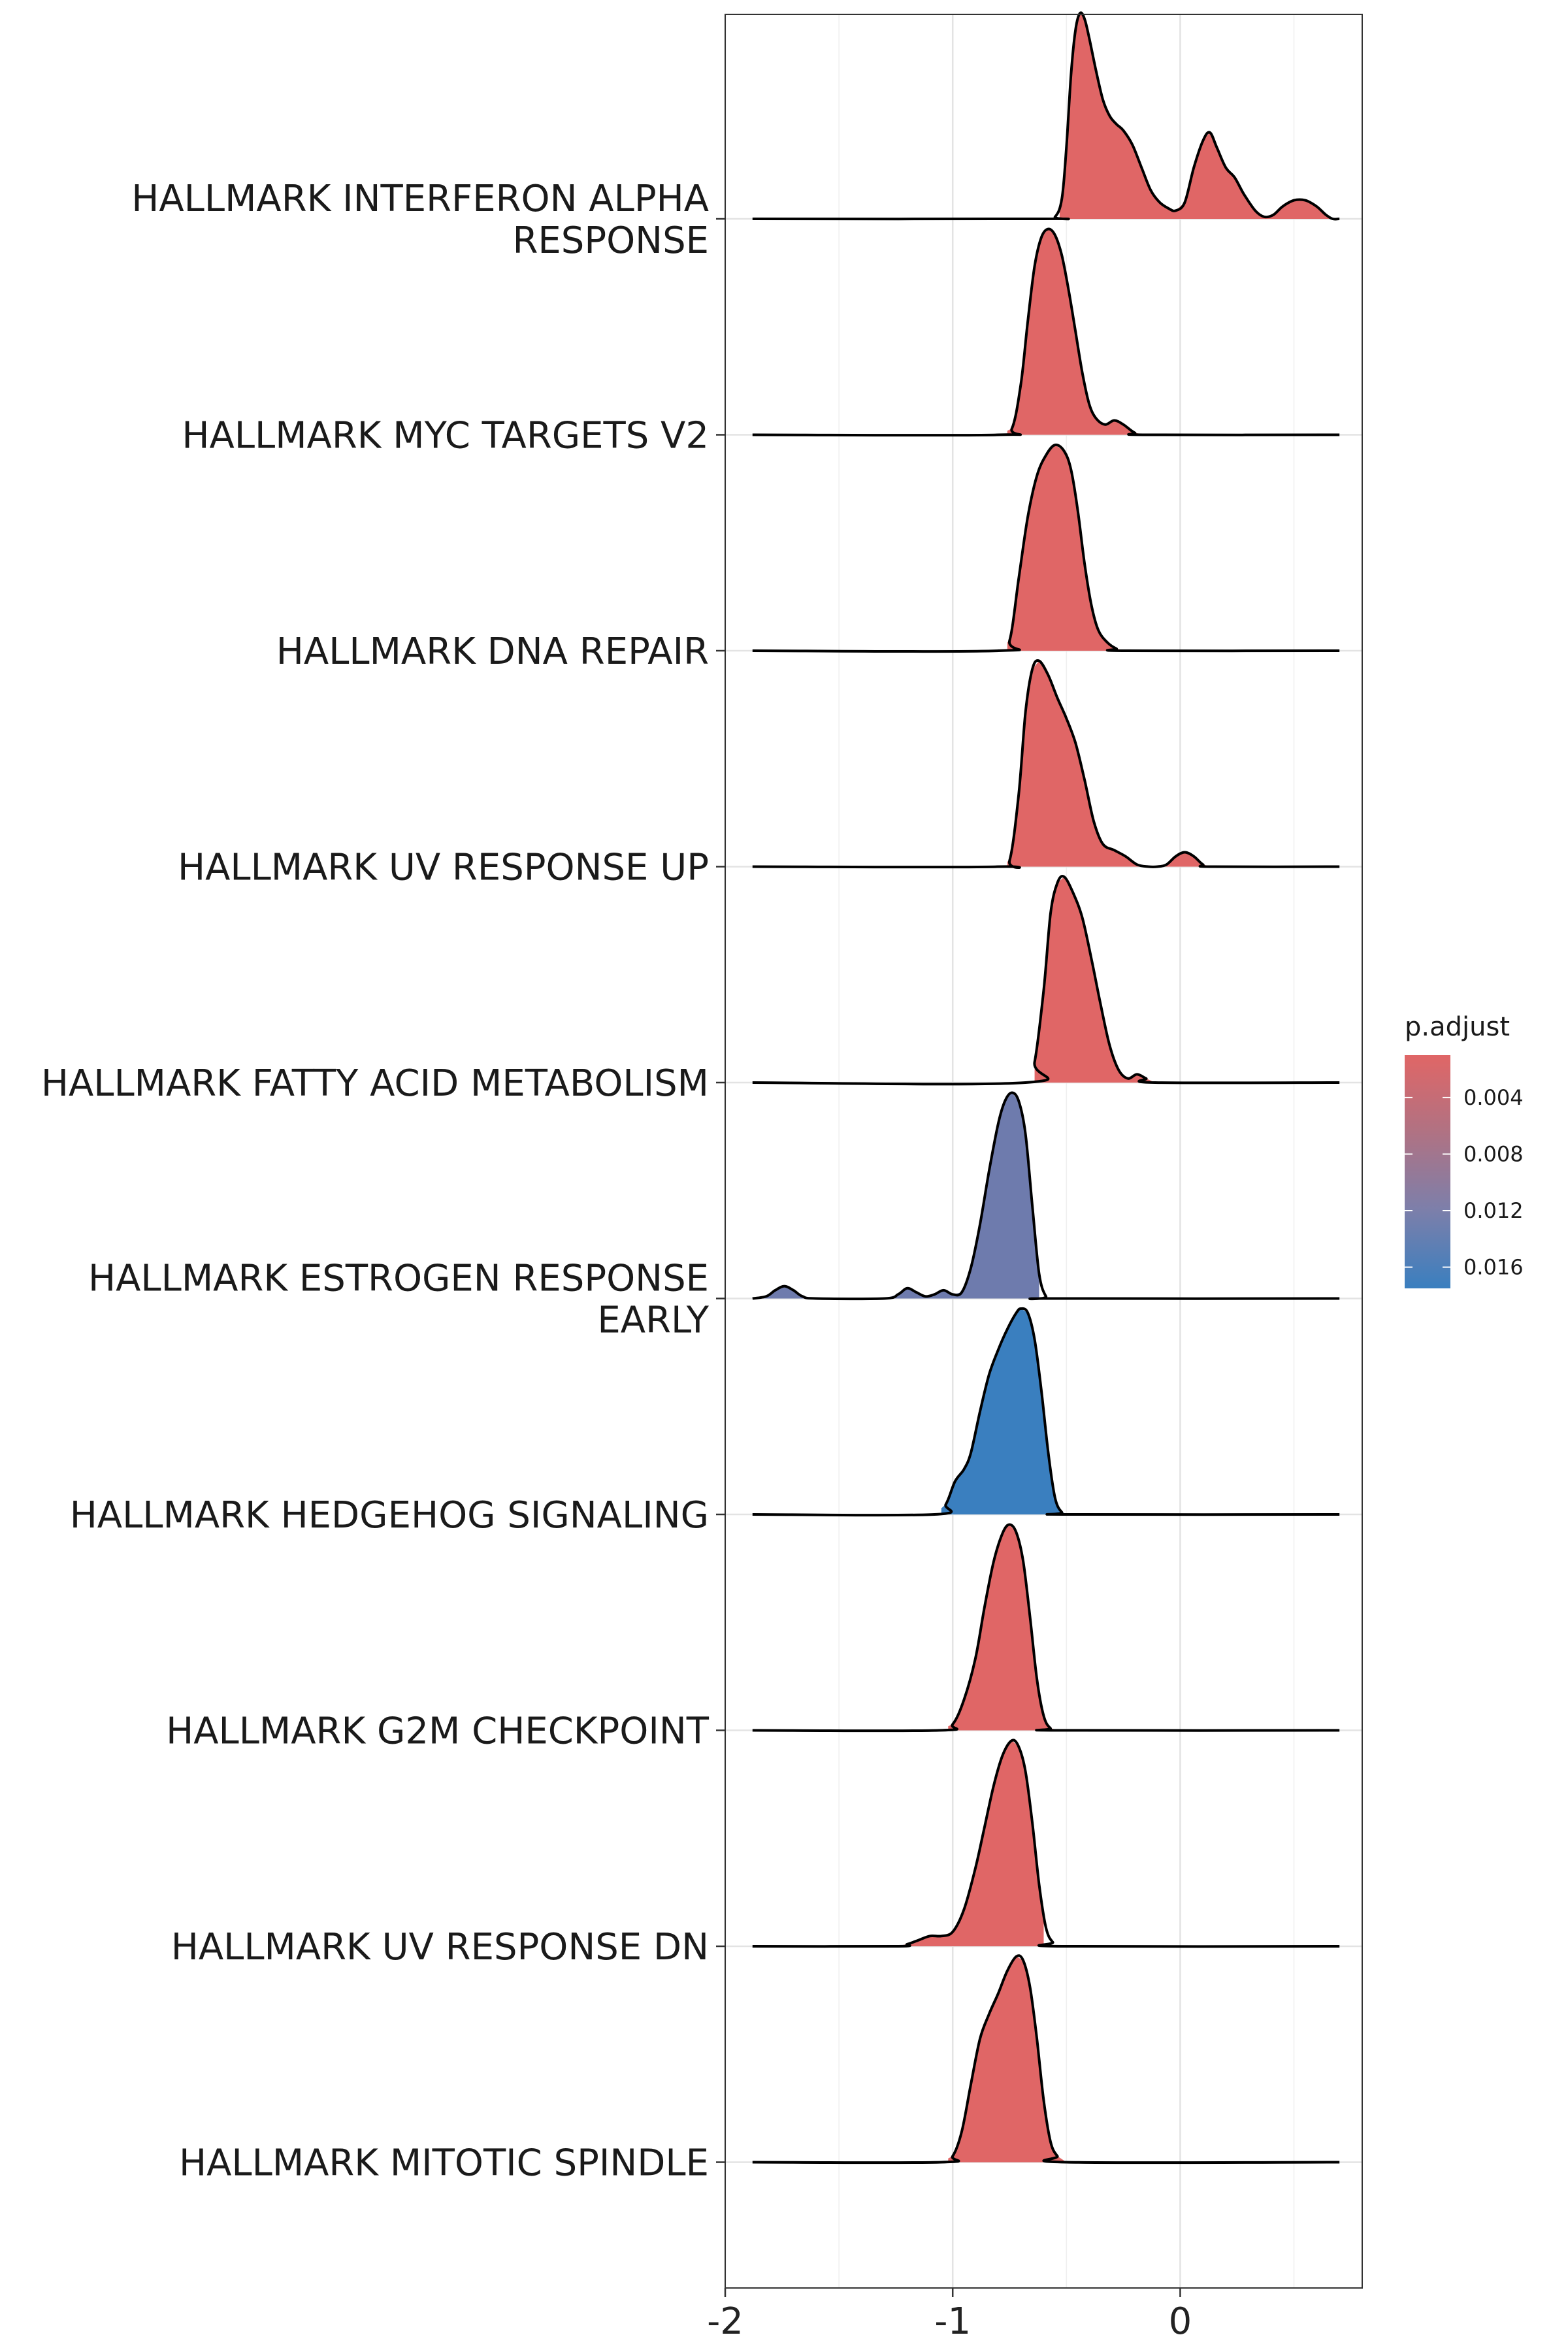  Describe the element at coordinates (725, 2321) in the screenshot. I see `x-tick-label: -2` at that location.